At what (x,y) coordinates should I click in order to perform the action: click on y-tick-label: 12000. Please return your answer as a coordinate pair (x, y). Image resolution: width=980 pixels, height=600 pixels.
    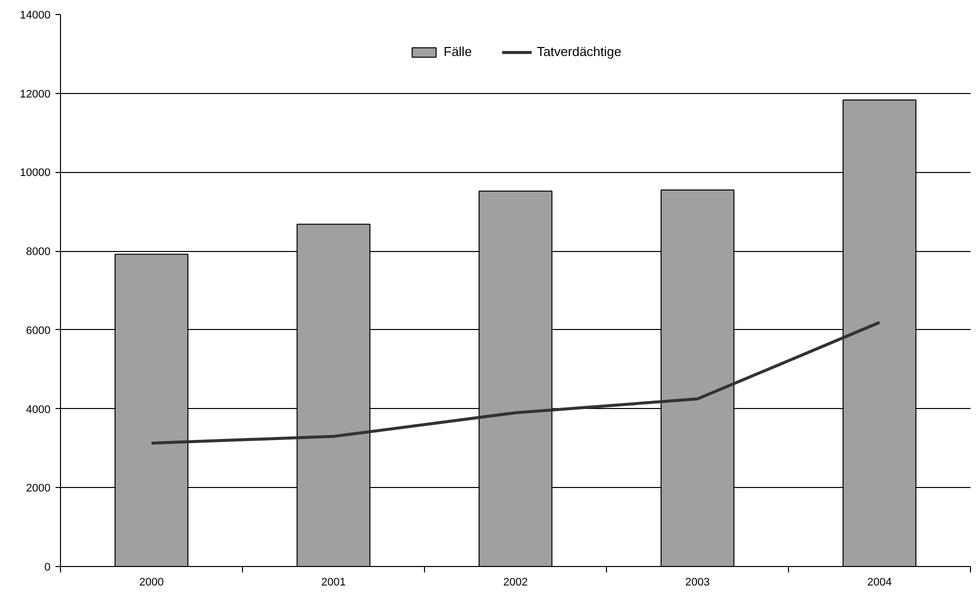
    Looking at the image, I should click on (35, 94).